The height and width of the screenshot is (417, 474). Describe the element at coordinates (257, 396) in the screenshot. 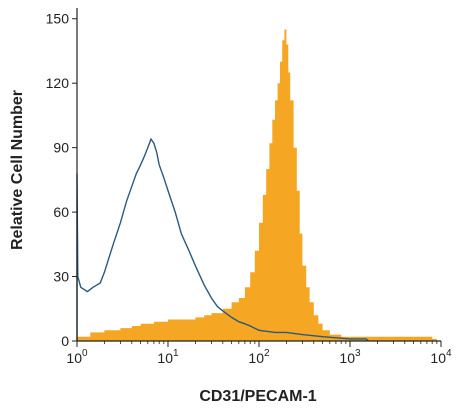

I see `x-axis-title: CD31/PECAM-1` at that location.